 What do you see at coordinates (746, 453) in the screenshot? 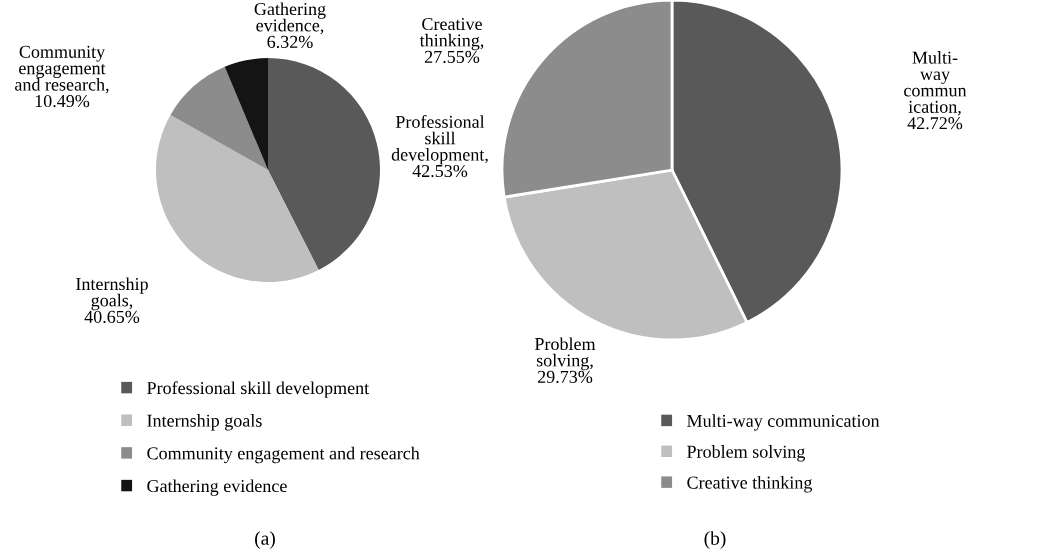
I see `legend-label: Problem solving` at bounding box center [746, 453].